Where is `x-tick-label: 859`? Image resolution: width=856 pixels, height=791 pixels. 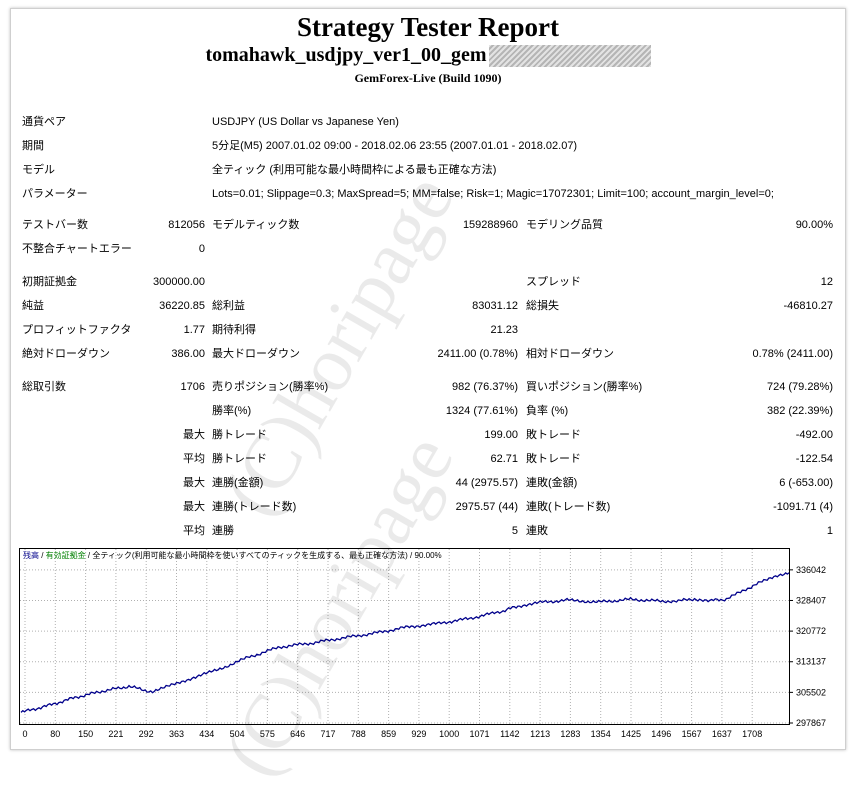 x-tick-label: 859 is located at coordinates (388, 734).